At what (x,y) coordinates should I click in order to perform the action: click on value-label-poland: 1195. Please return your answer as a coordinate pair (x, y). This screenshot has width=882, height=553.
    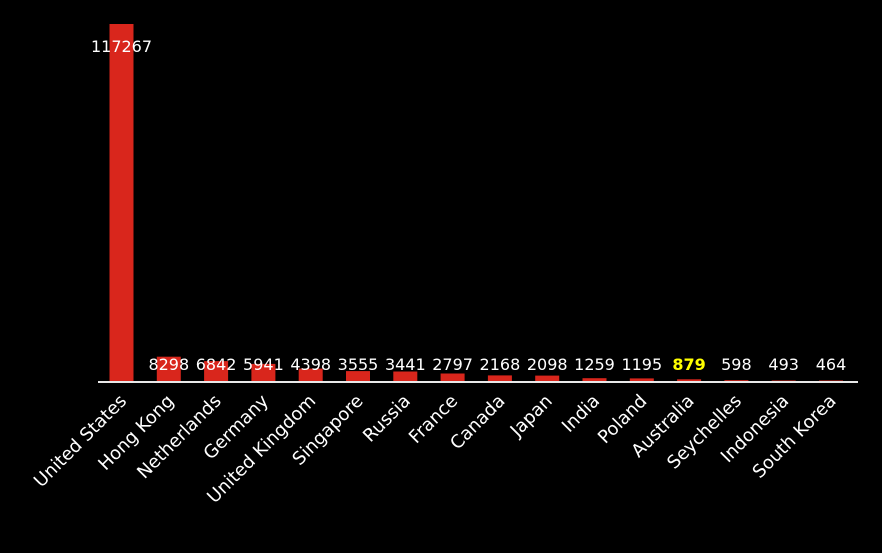
    Looking at the image, I should click on (641, 364).